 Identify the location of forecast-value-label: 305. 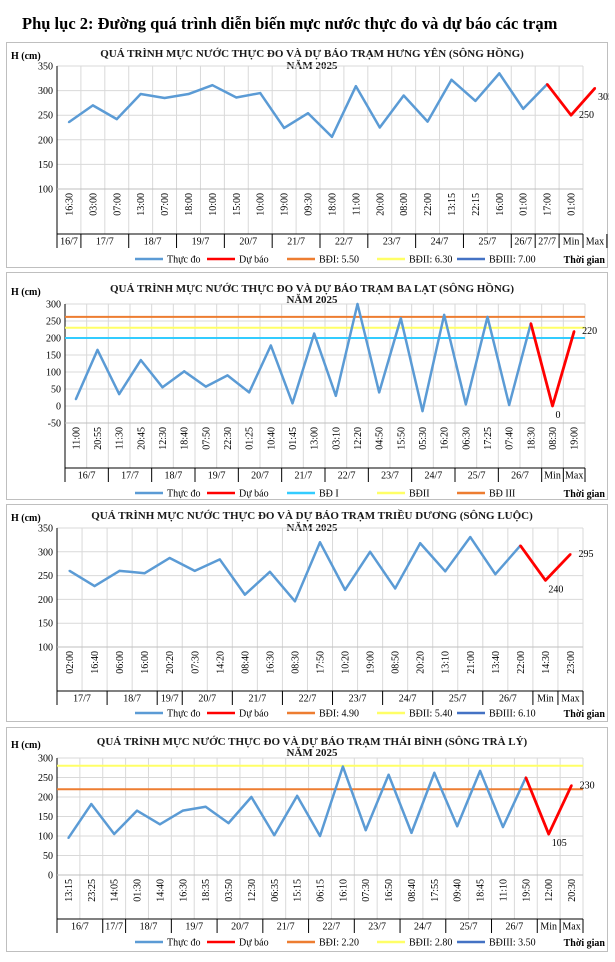
(603, 97).